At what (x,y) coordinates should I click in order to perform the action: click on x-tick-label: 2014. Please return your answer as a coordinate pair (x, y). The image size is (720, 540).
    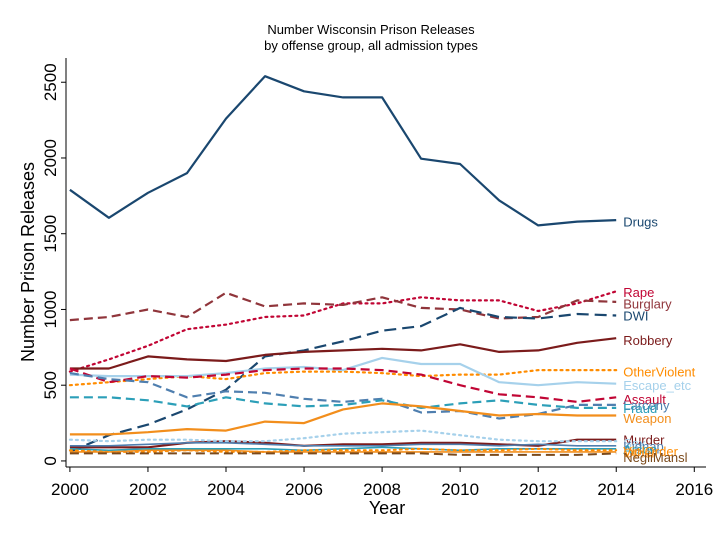
    Looking at the image, I should click on (616, 489).